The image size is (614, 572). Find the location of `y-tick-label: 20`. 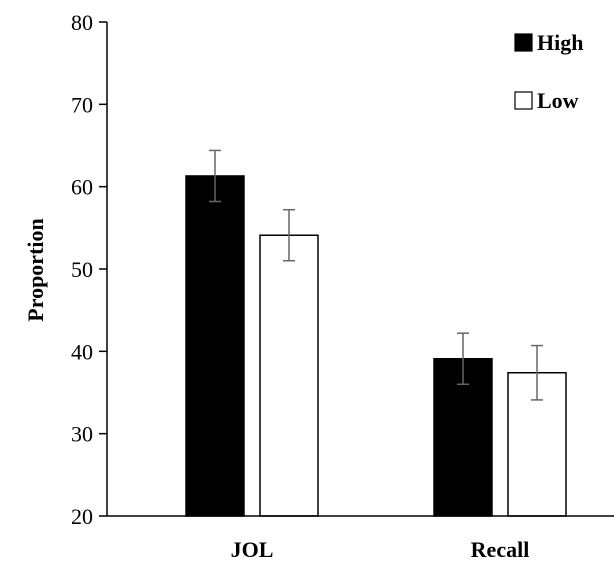

y-tick-label: 20 is located at coordinates (82, 516).